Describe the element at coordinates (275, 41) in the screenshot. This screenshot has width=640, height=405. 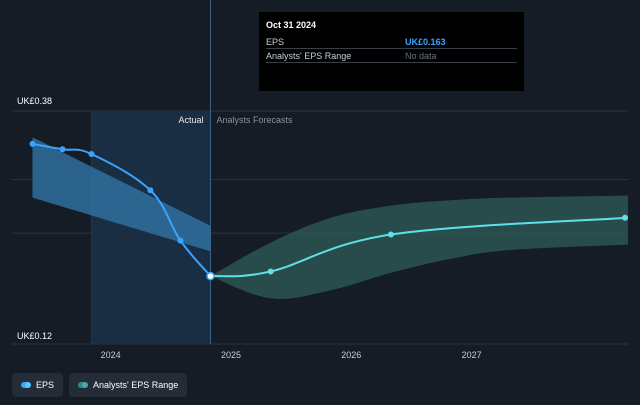
I see `tooltip-label-eps: EPS` at that location.